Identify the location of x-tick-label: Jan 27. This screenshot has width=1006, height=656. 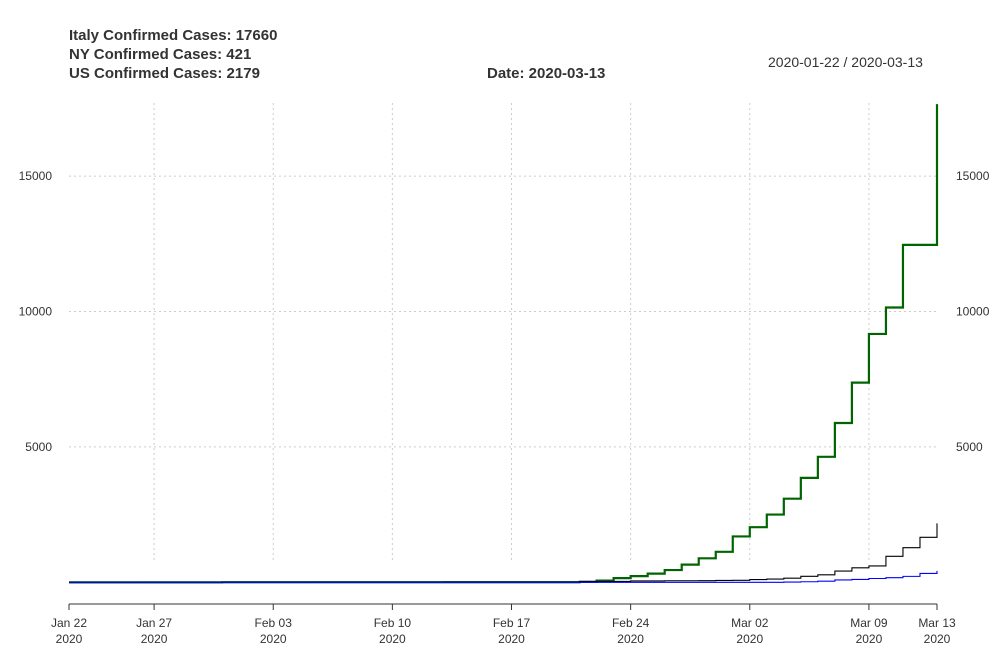
(154, 623).